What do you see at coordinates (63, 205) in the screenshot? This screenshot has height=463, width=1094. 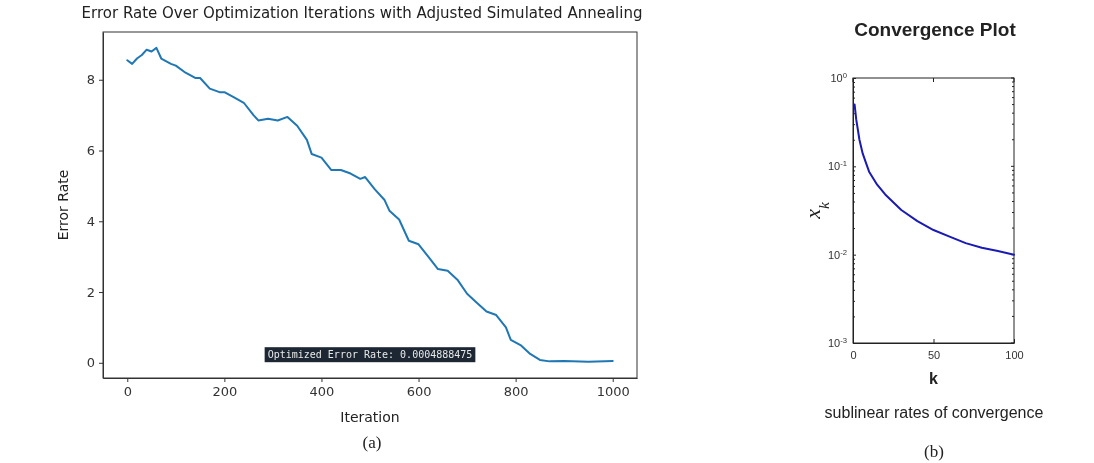 I see `y-axis-title: Error Rate` at bounding box center [63, 205].